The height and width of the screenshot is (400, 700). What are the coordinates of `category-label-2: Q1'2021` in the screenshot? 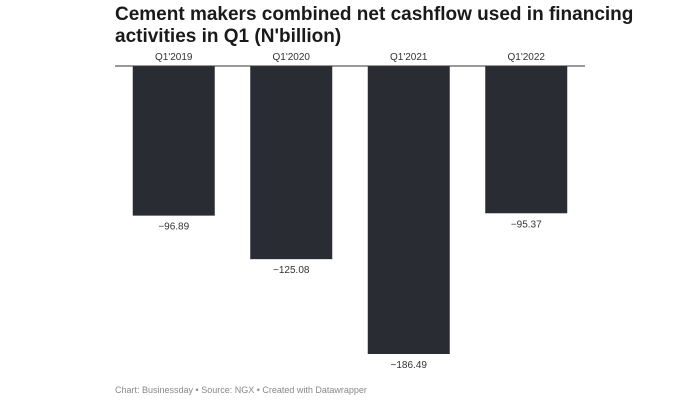 It's located at (409, 57).